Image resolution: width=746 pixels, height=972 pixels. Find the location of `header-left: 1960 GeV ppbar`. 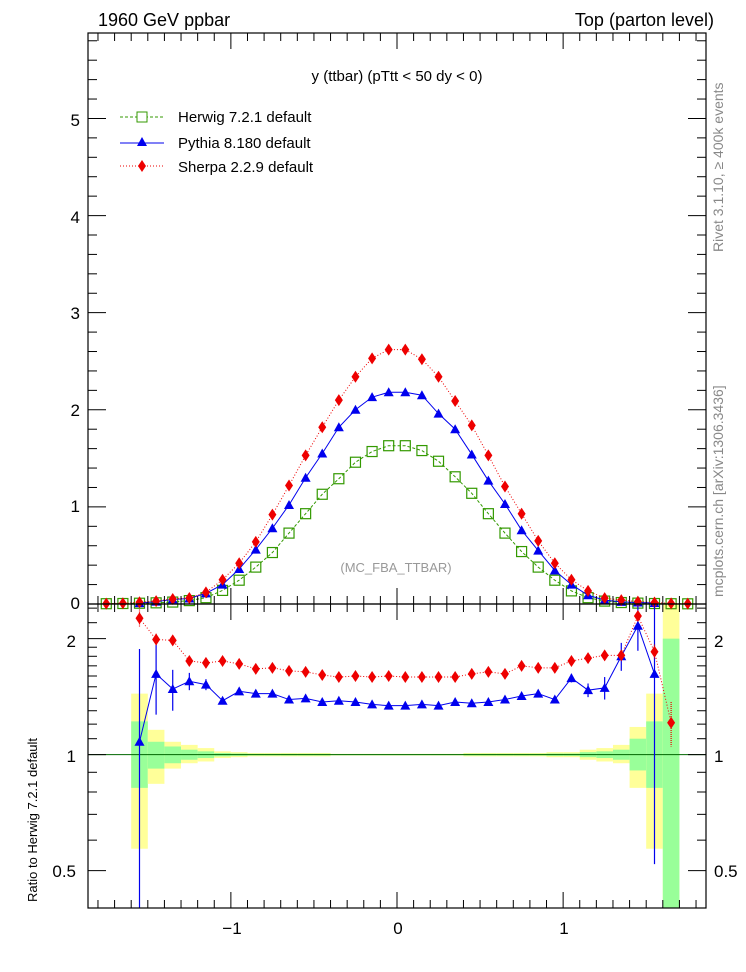

header-left: 1960 GeV ppbar is located at coordinates (164, 20).